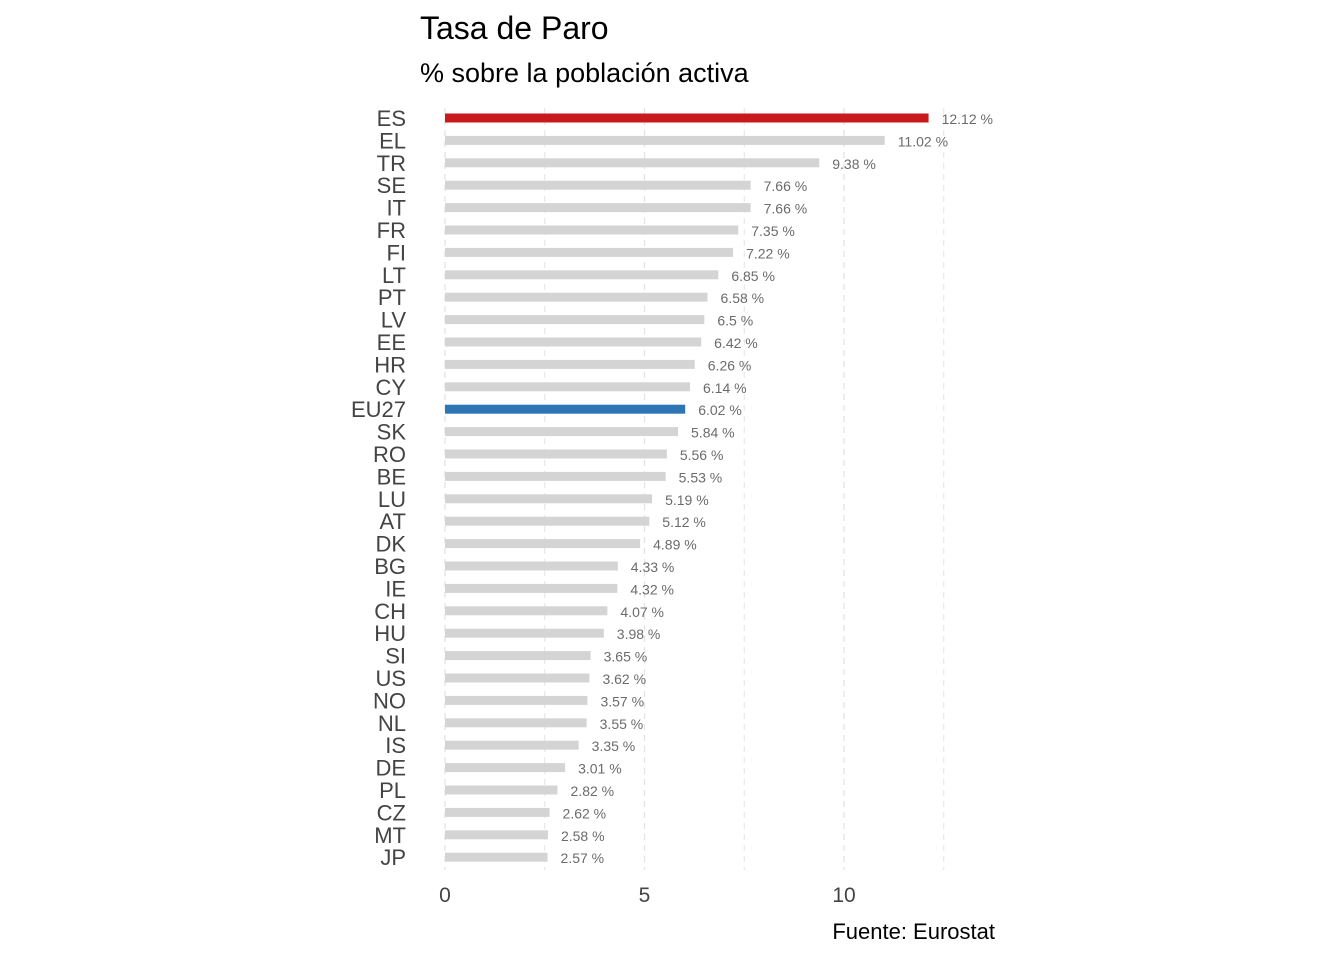  Describe the element at coordinates (512, 745) in the screenshot. I see `bar-is` at that location.